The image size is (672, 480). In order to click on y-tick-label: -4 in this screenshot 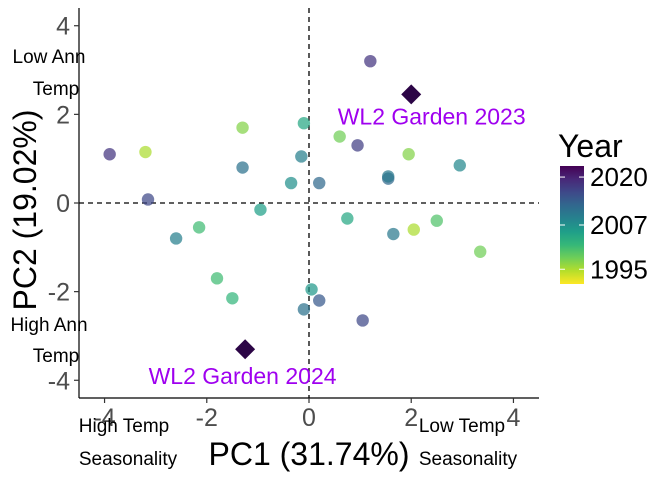, I will do `click(59, 381)`.